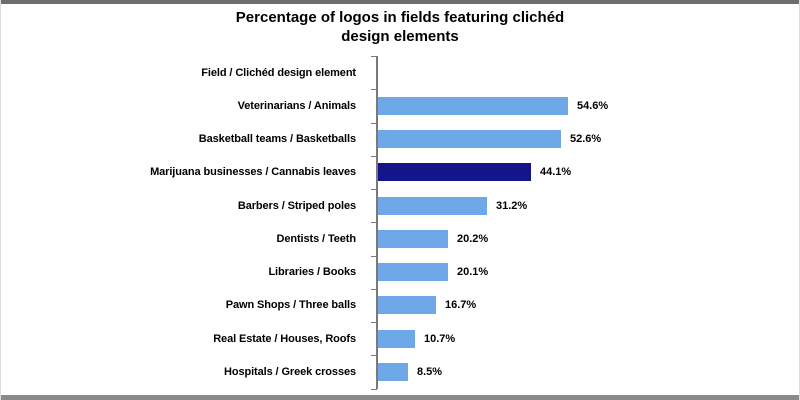  What do you see at coordinates (312, 272) in the screenshot?
I see `category-label: Libraries / Books` at bounding box center [312, 272].